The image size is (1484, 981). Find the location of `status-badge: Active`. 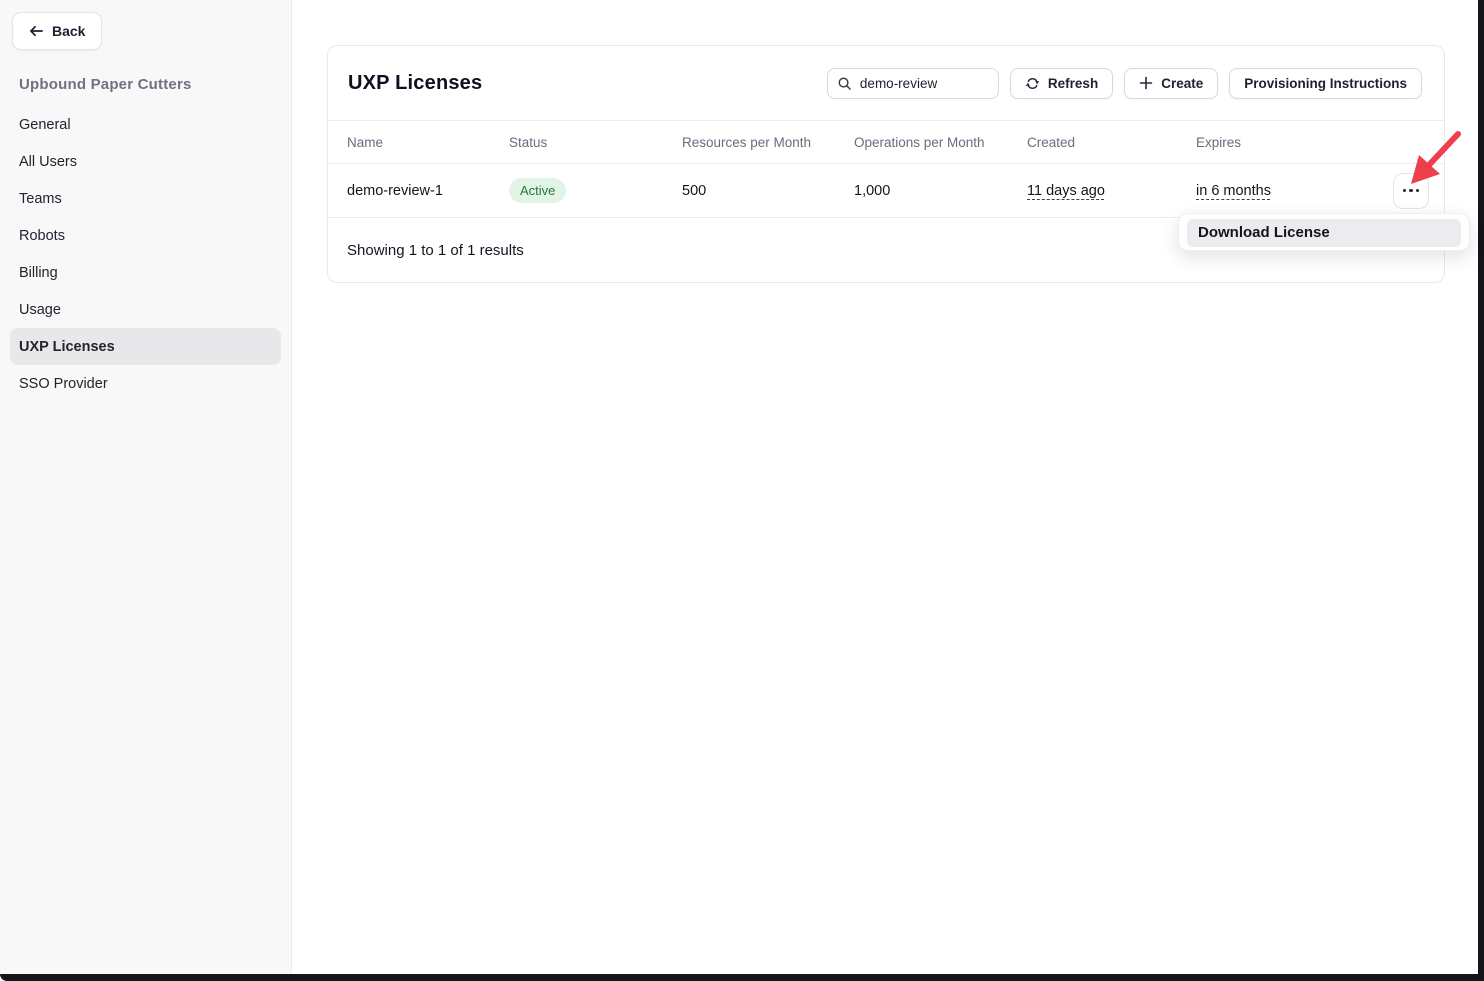

status-badge: Active is located at coordinates (538, 190).